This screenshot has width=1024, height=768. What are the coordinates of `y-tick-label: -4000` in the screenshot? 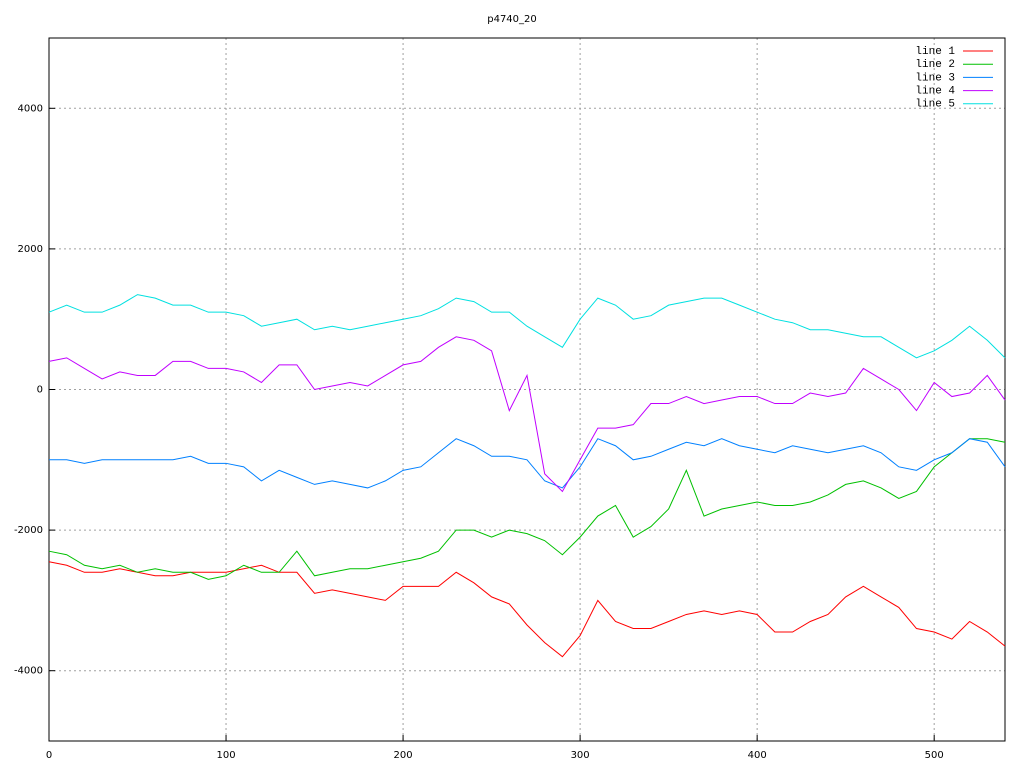 It's located at (28, 671).